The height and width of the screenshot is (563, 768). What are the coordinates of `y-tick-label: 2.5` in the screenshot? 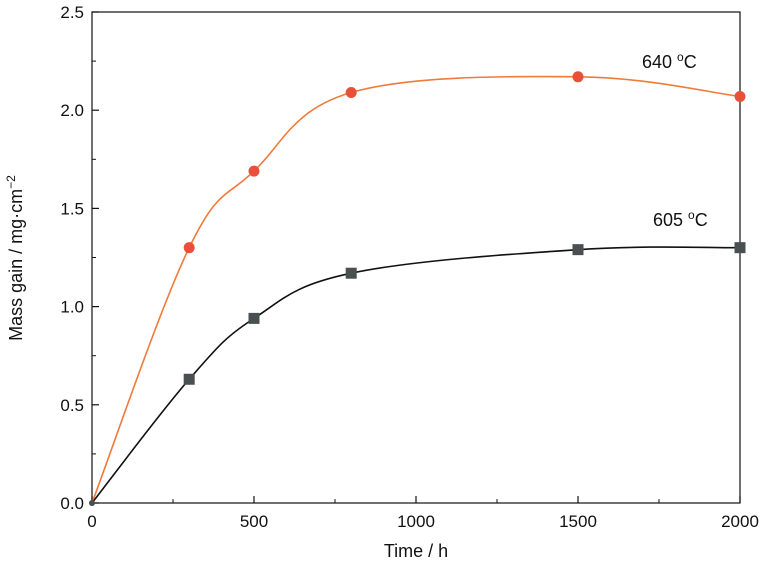 It's located at (72, 12).